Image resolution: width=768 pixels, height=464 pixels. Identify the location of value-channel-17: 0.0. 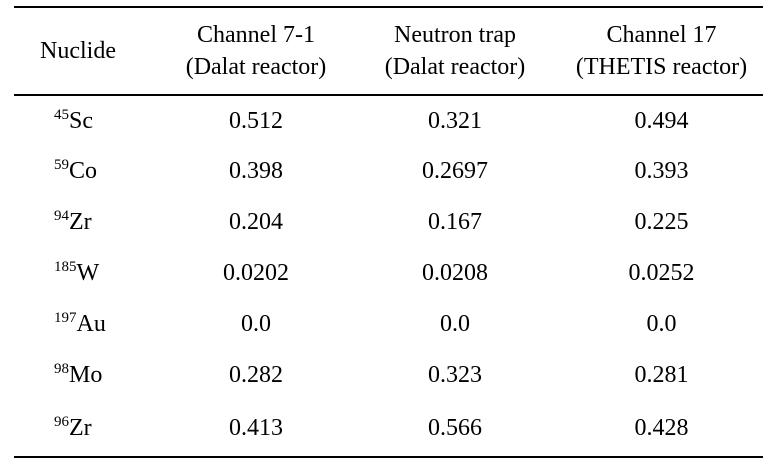
(661, 324).